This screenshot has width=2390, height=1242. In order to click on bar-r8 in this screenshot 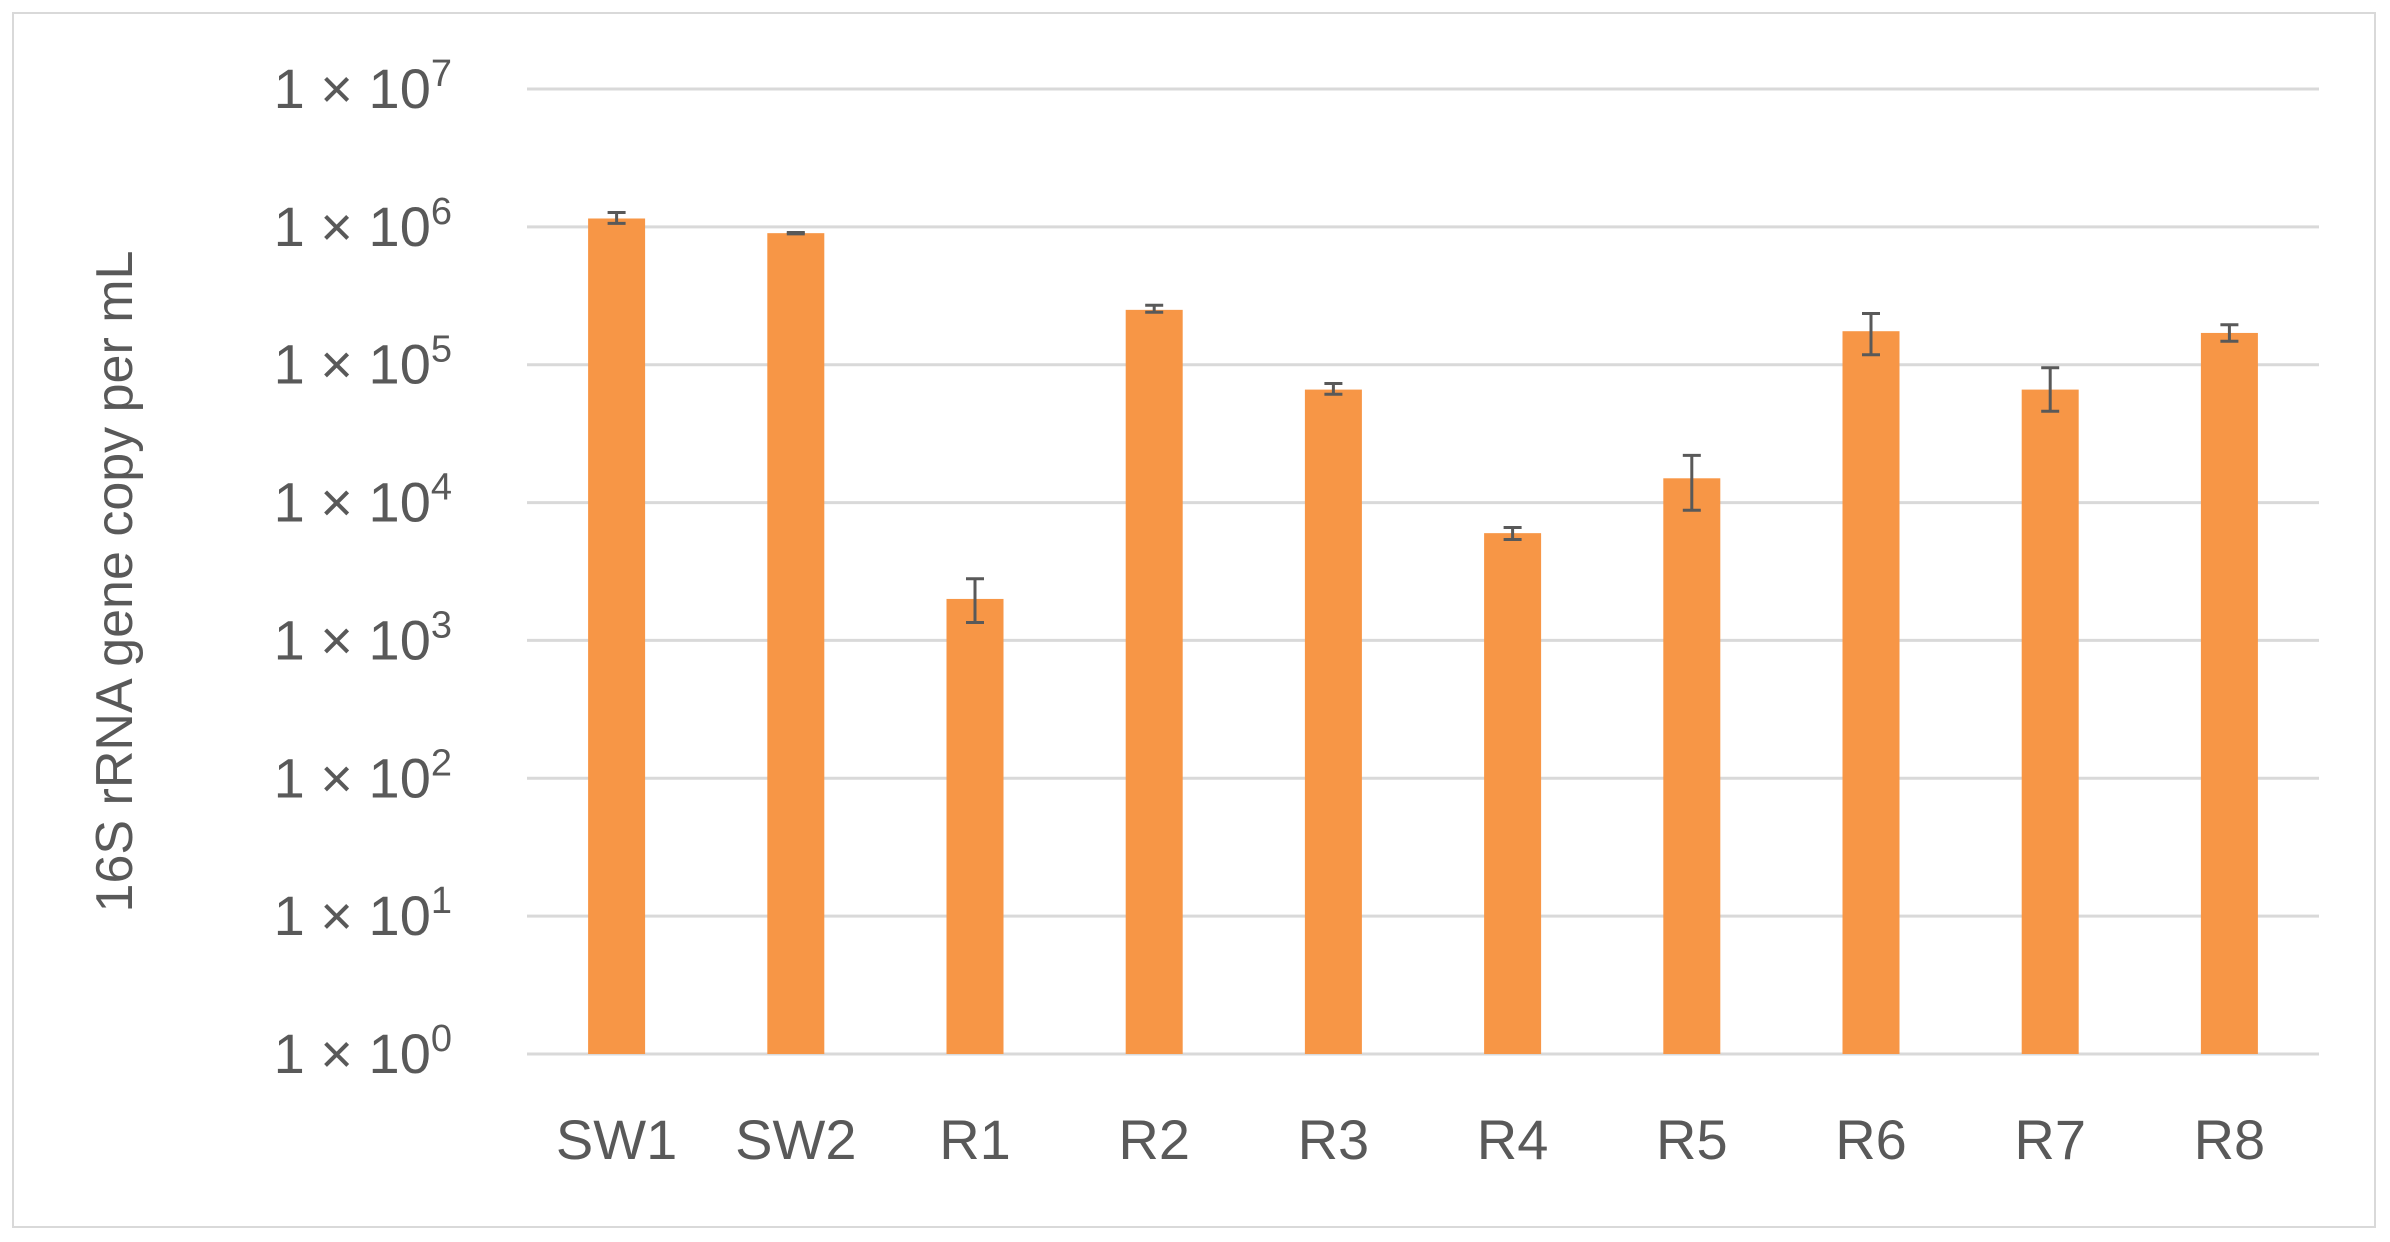, I will do `click(2229, 693)`.